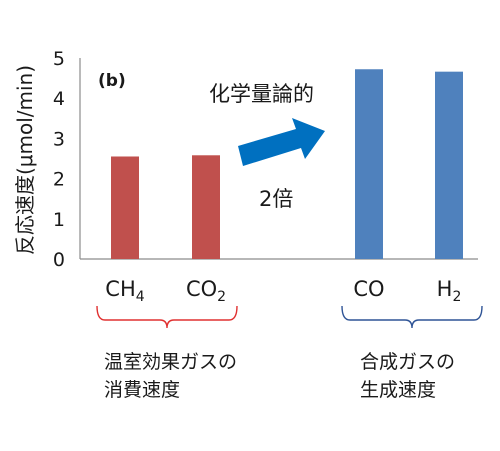 Image resolution: width=500 pixels, height=451 pixels. What do you see at coordinates (25, 160) in the screenshot?
I see `y-axis-label: 反応速度(μmol/min)` at bounding box center [25, 160].